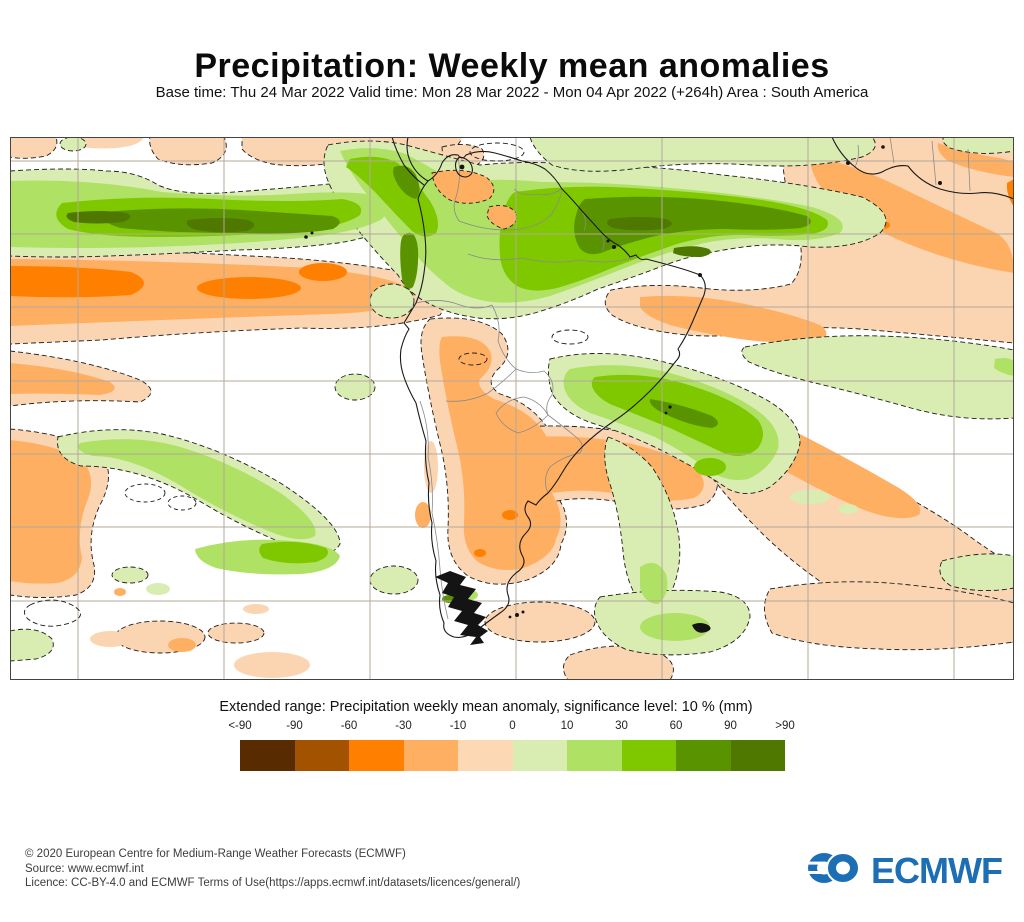 The width and height of the screenshot is (1024, 922). Describe the element at coordinates (730, 726) in the screenshot. I see `colorbar-tick-label: 90` at that location.